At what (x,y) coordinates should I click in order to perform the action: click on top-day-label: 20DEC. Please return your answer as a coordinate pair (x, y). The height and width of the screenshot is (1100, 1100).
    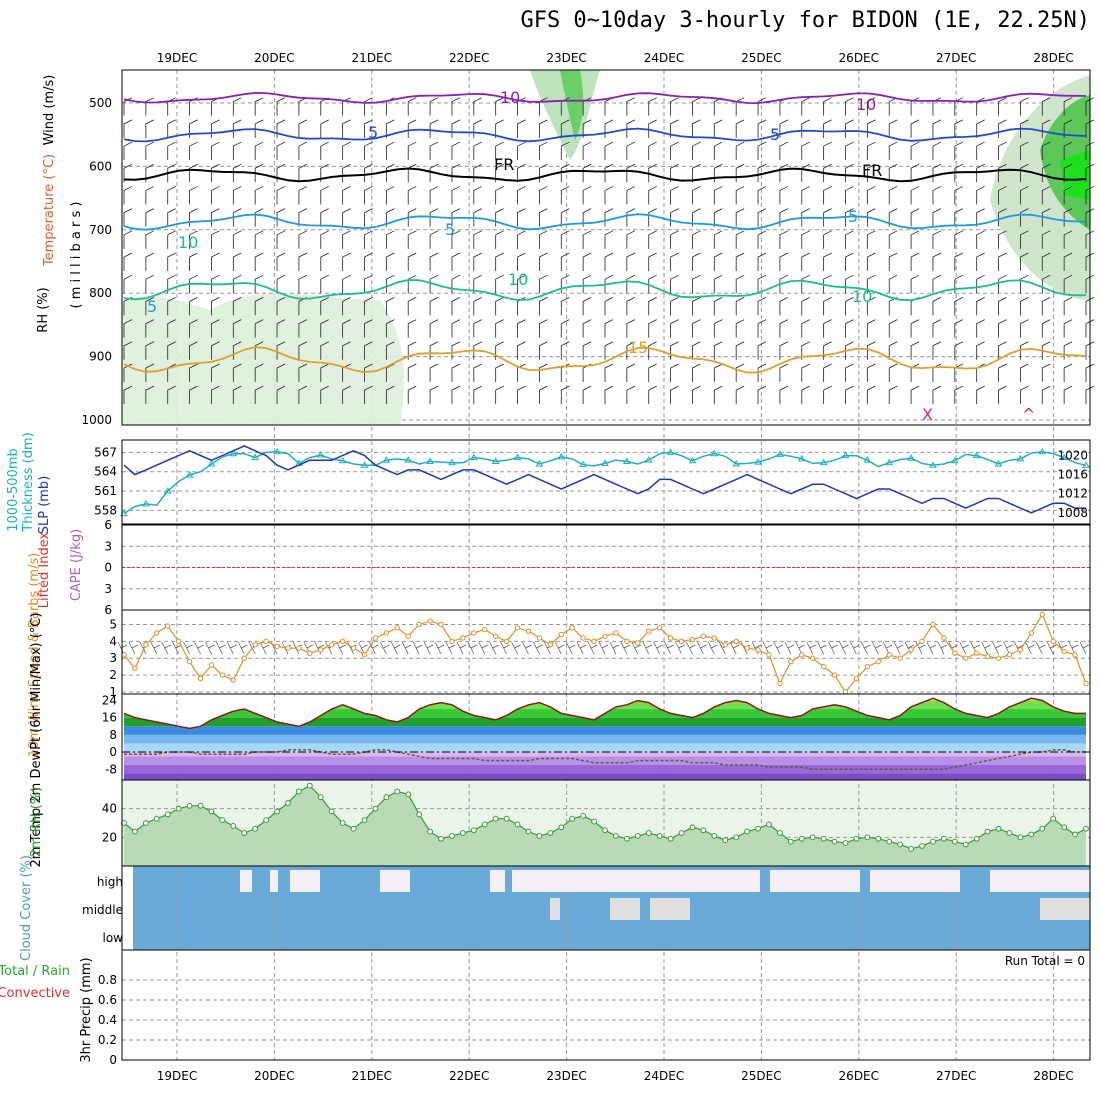
    Looking at the image, I should click on (274, 58).